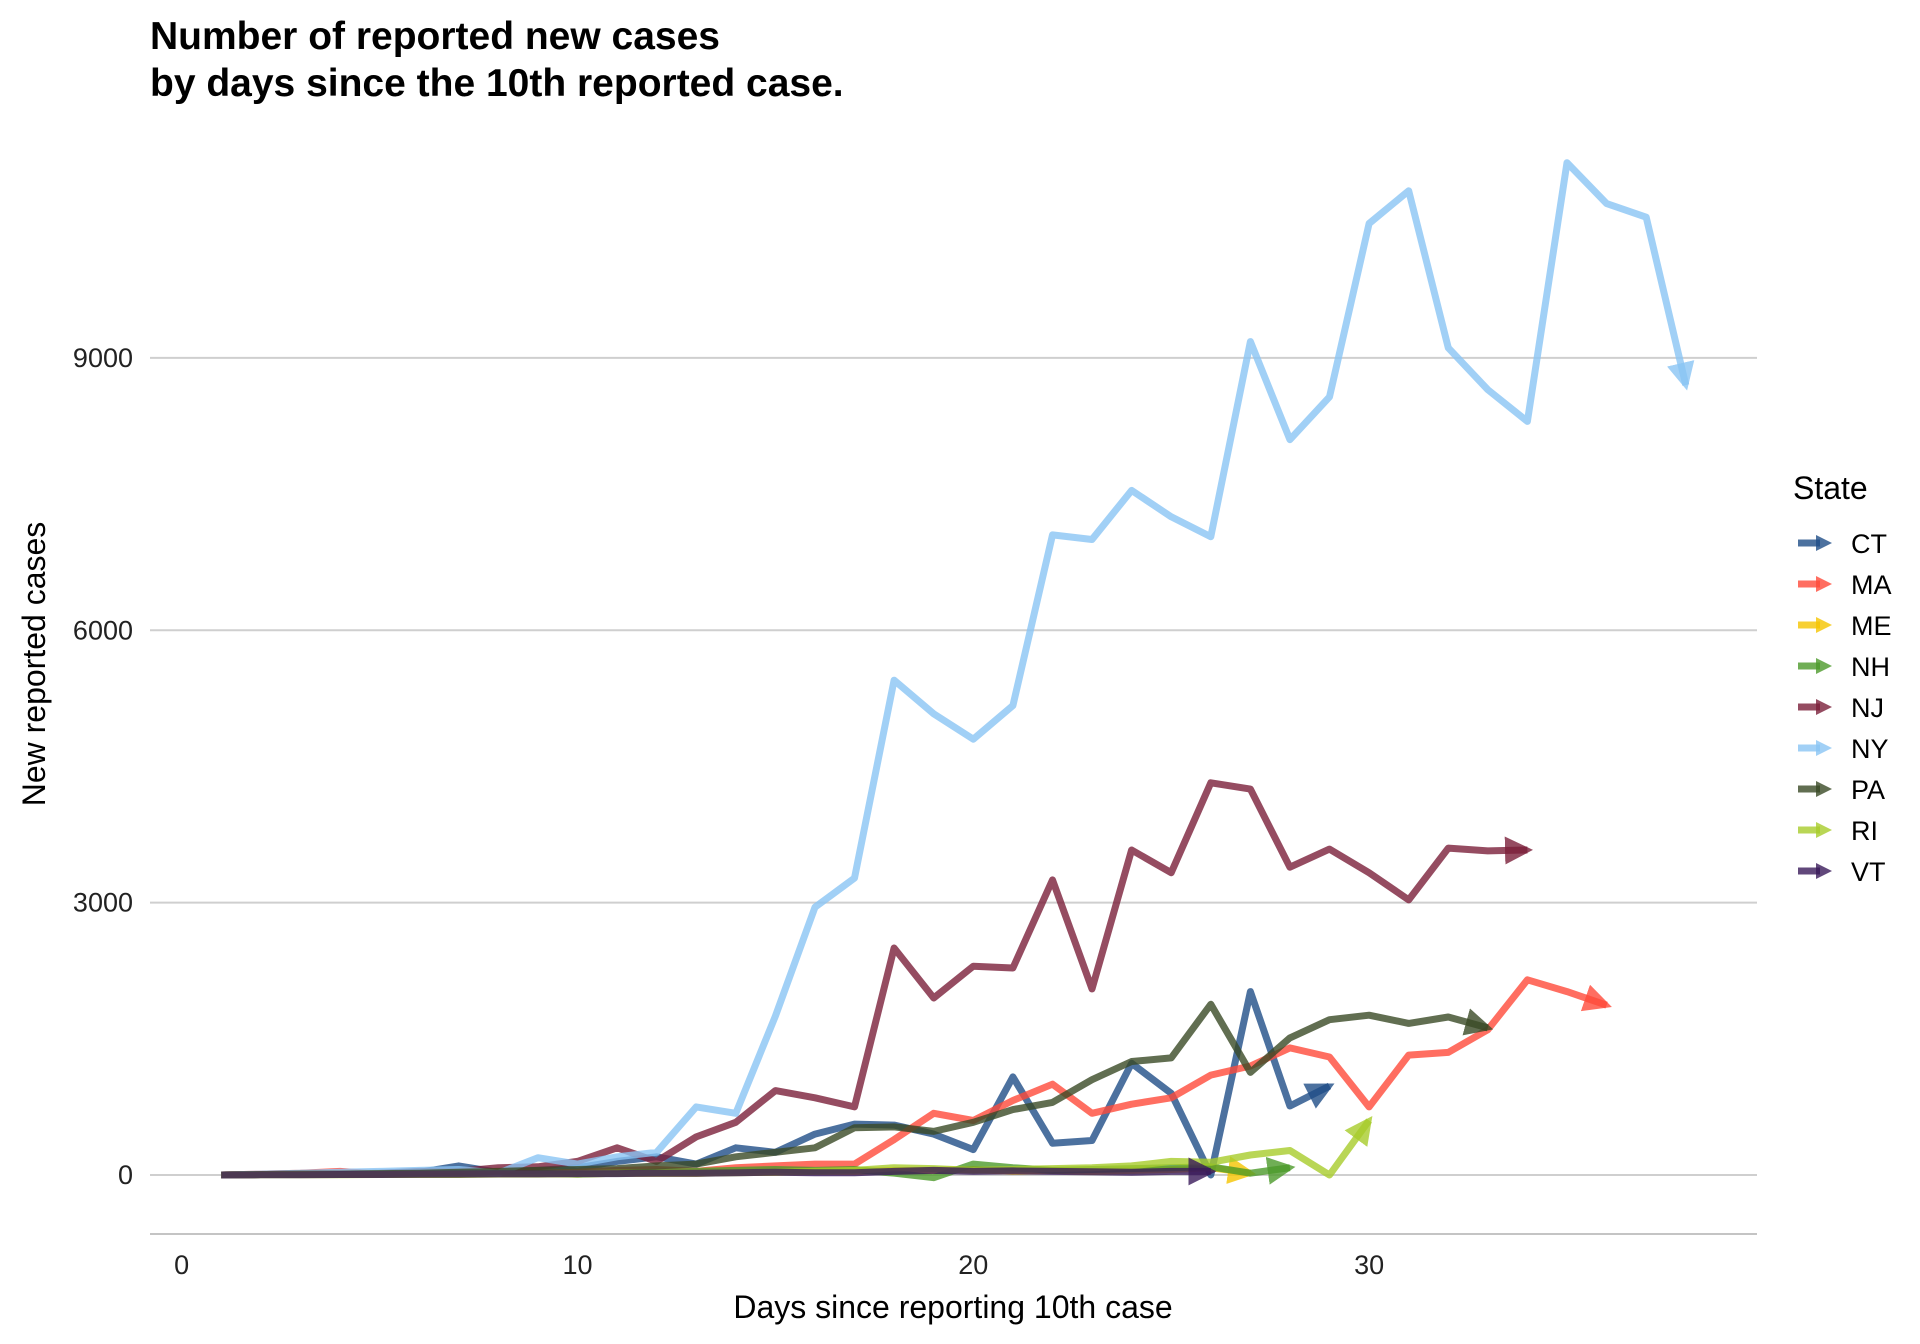 The height and width of the screenshot is (1344, 1920). Describe the element at coordinates (125, 1175) in the screenshot. I see `y-tick-label: 0` at that location.